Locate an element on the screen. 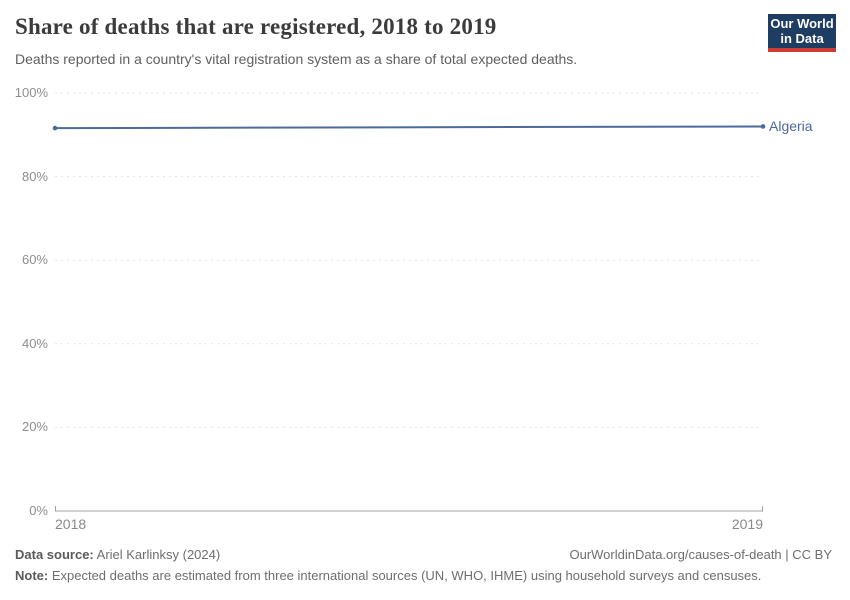 The height and width of the screenshot is (600, 850). data-source-value: Ariel Karlinksy (2024) is located at coordinates (157, 554).